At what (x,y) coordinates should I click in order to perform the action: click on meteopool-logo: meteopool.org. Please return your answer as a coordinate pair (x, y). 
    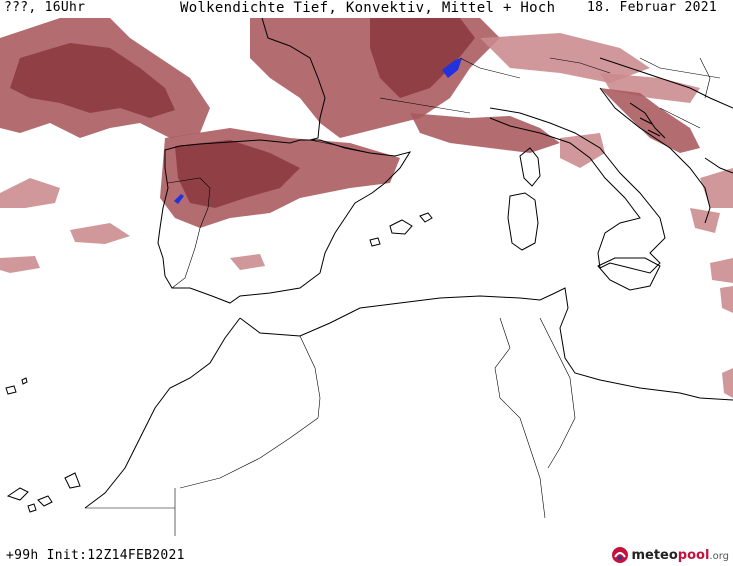
    Looking at the image, I should click on (670, 555).